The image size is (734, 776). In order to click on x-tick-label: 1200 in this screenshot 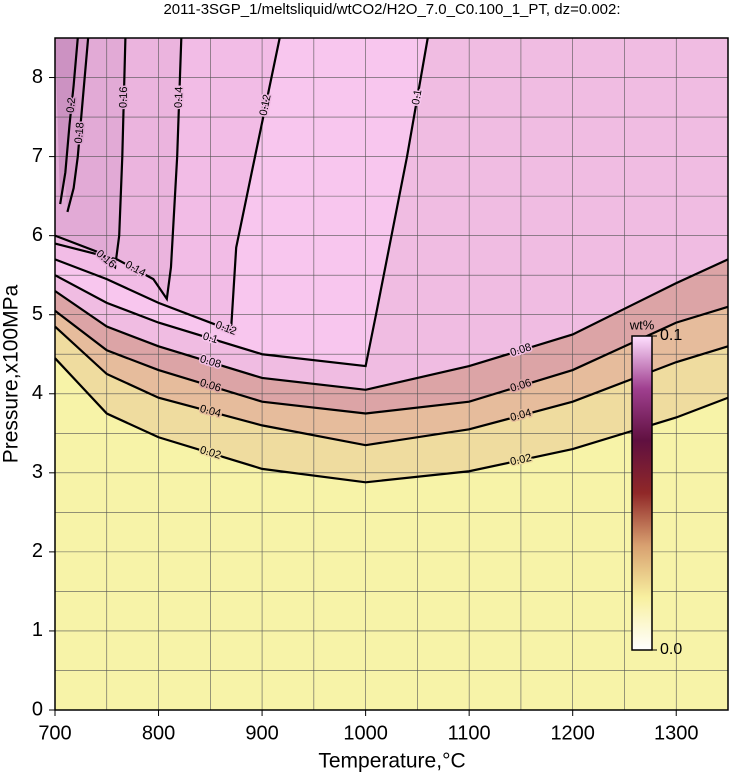, I will do `click(572, 733)`.